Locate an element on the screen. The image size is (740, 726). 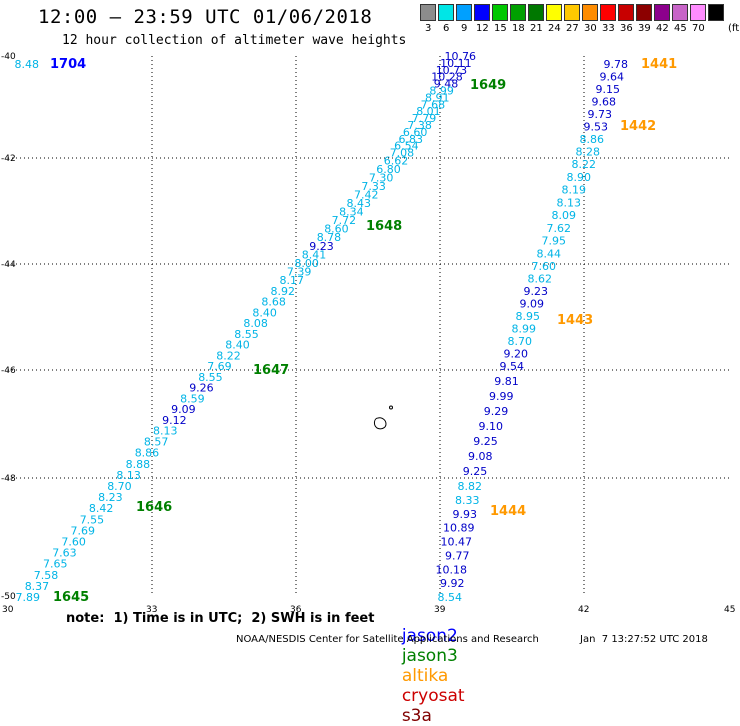
wave-height-value: 8.57 is located at coordinates (156, 442).